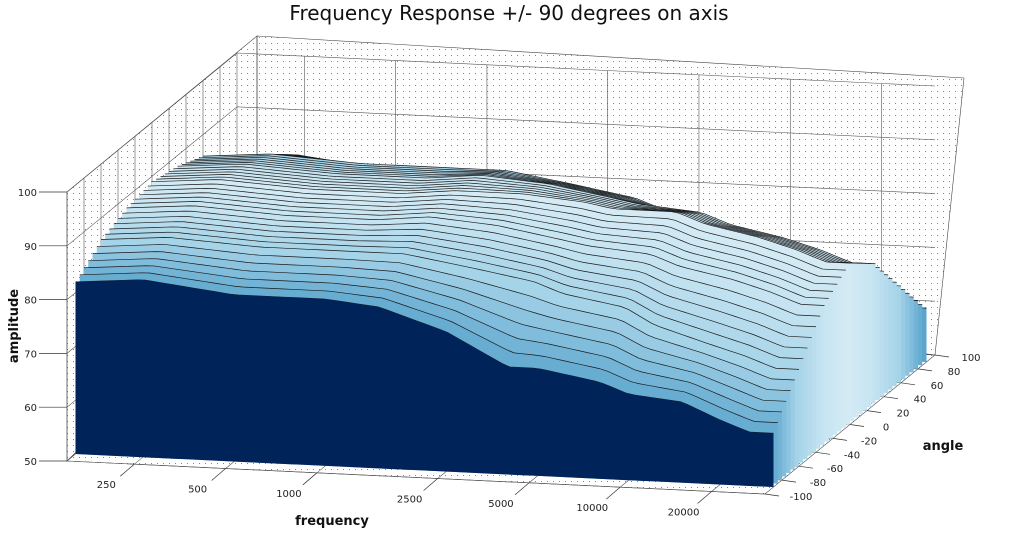 This screenshot has height=542, width=1017. I want to click on angle-tick-label: -80, so click(818, 483).